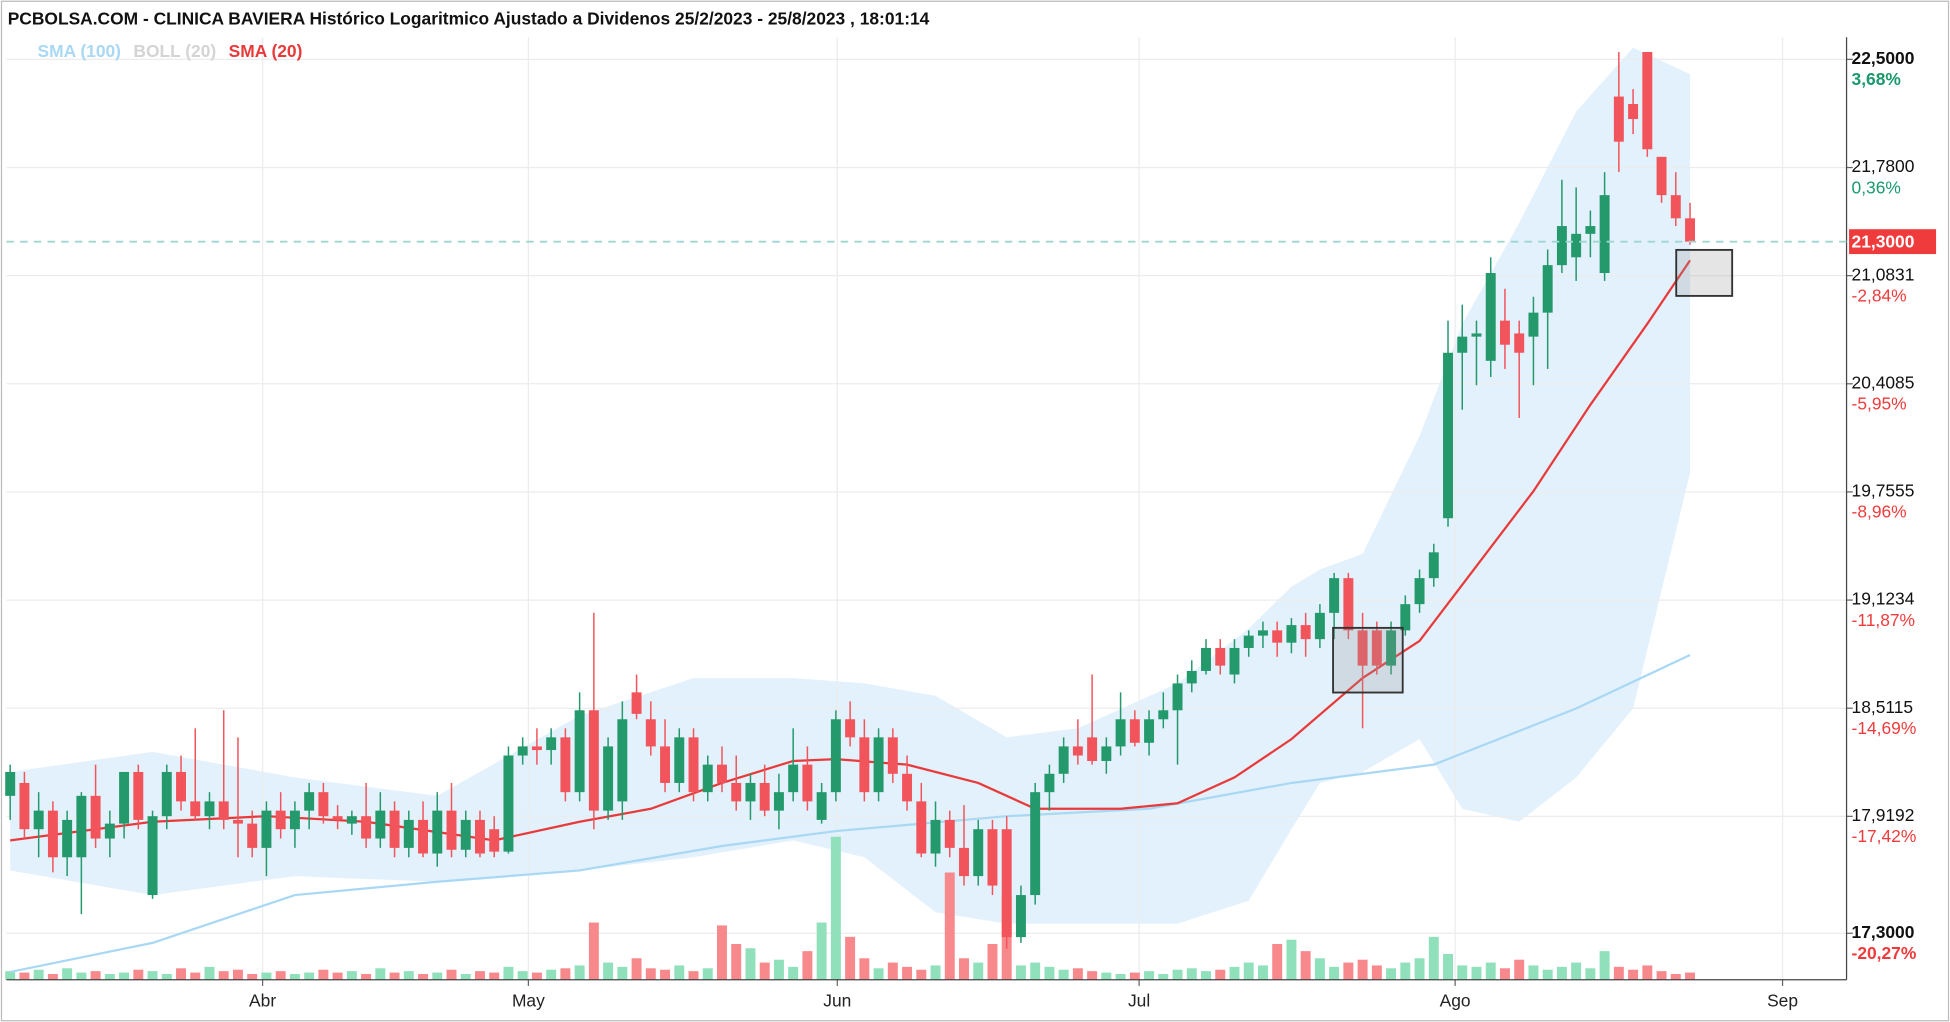 Image resolution: width=1950 pixels, height=1022 pixels. Describe the element at coordinates (79, 51) in the screenshot. I see `legend-entry: SMA (100)` at that location.